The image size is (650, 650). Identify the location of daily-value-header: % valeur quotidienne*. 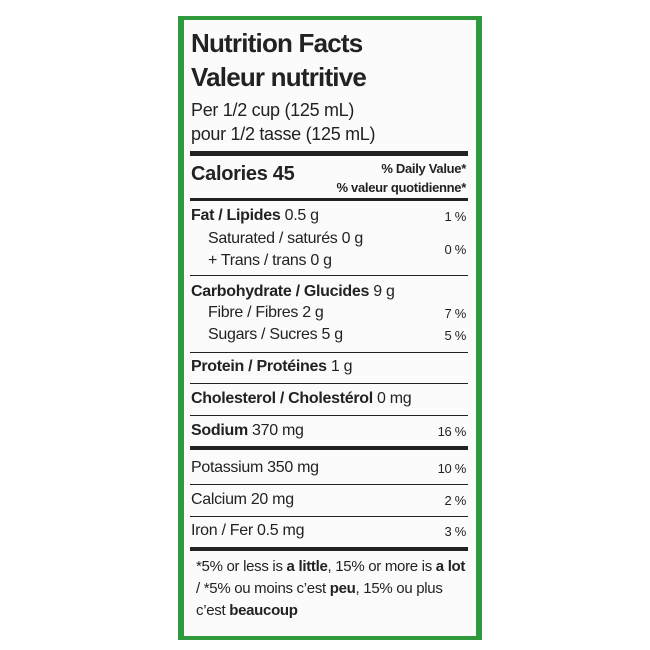
(401, 187).